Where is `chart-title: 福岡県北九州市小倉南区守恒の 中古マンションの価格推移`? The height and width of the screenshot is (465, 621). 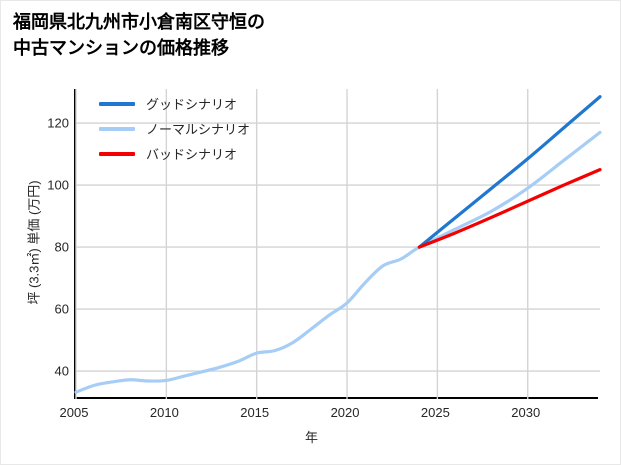 chart-title: 福岡県北九州市小倉南区守恒の 中古マンションの価格推移 is located at coordinates (139, 35).